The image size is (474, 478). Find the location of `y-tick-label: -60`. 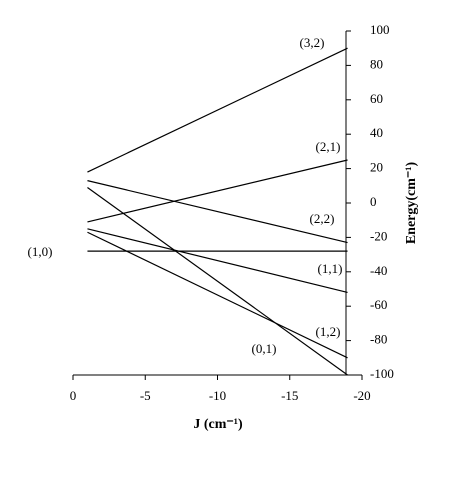

y-tick-label: -60 is located at coordinates (378, 304).